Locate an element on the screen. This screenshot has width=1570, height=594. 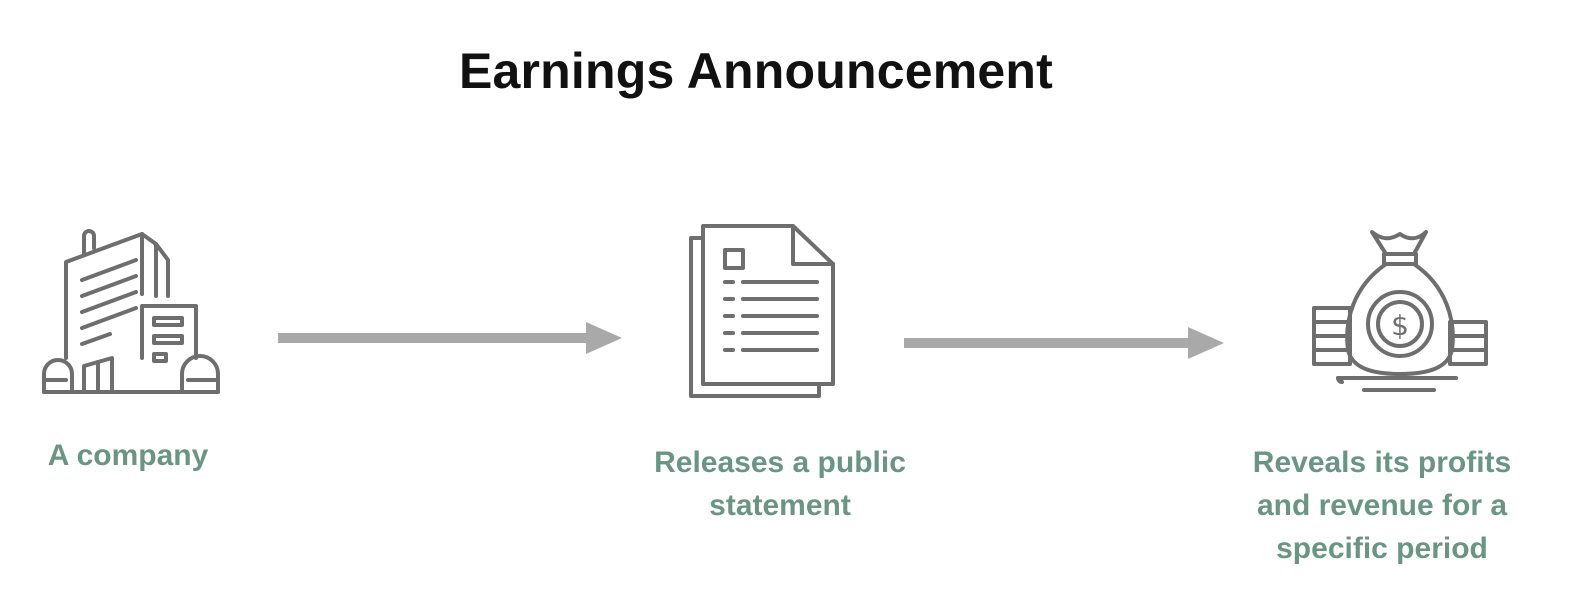
step-2-label-line-2: statement is located at coordinates (780, 505).